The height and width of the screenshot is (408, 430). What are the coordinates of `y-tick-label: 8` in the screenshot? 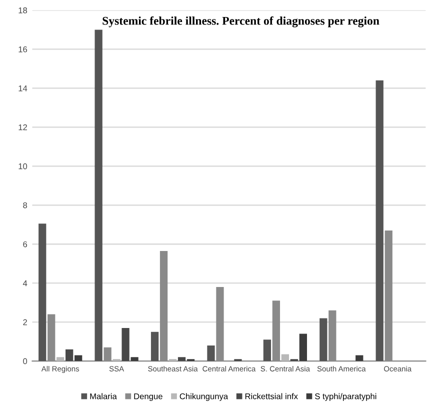 It's located at (25, 205).